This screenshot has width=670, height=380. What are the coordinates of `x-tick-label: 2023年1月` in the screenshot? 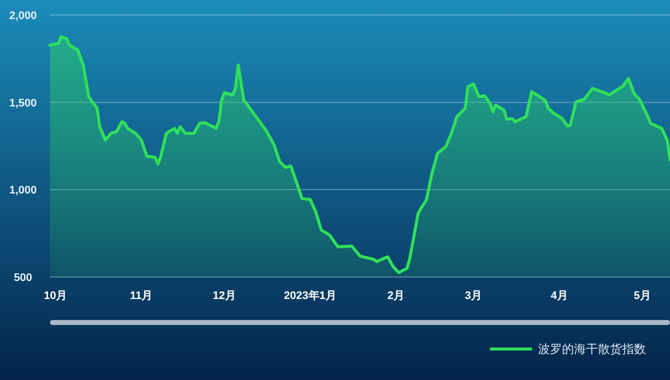 It's located at (310, 295).